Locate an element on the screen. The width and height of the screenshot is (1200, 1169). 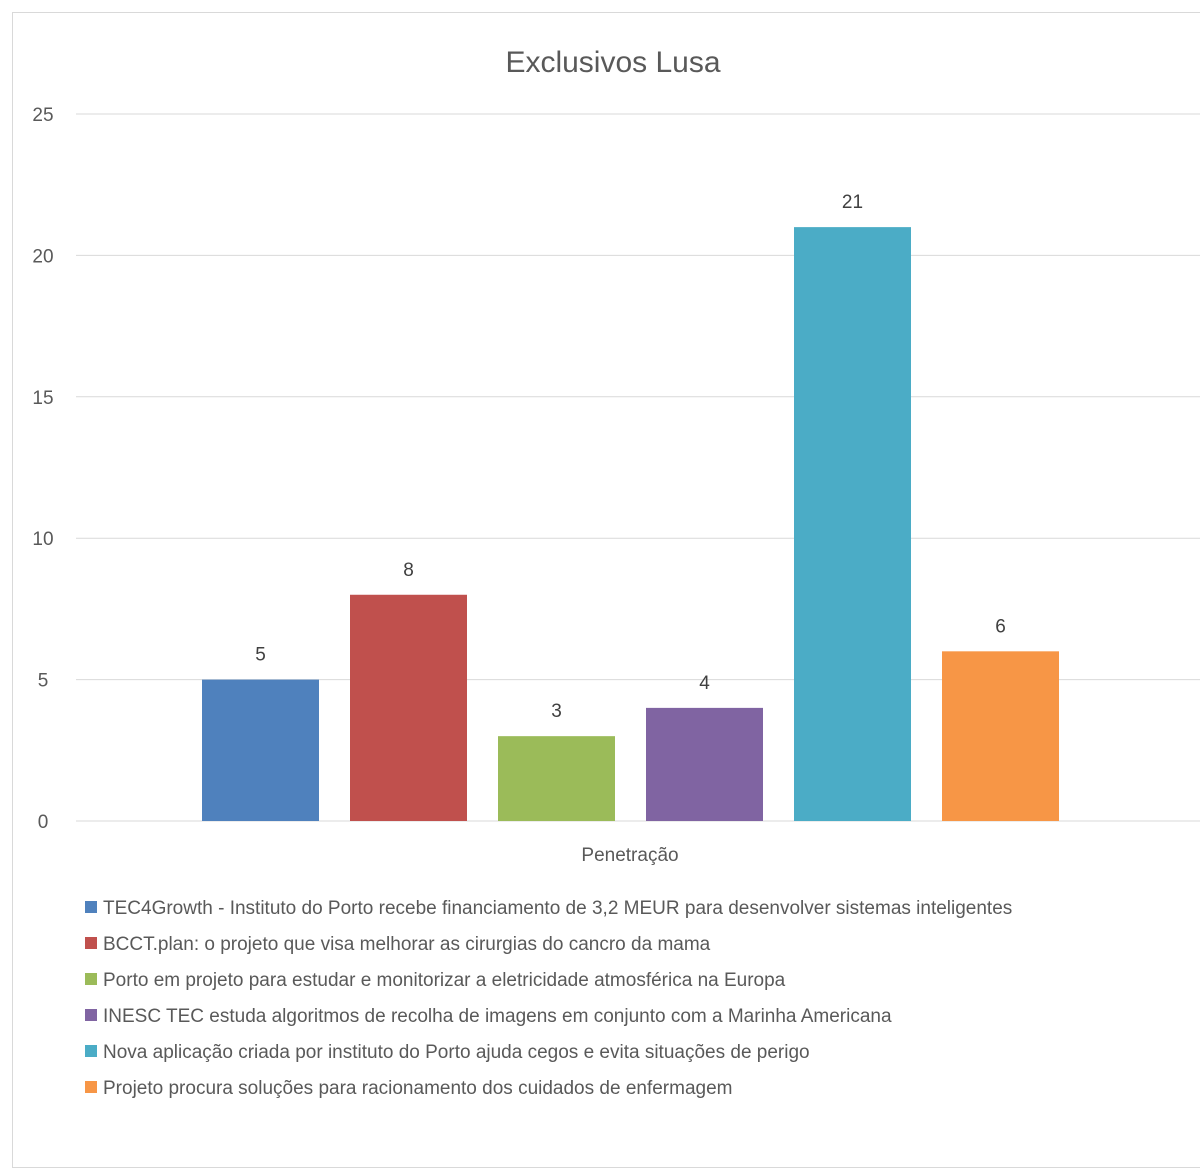
chart-title: Exclusivos Lusa is located at coordinates (612, 62).